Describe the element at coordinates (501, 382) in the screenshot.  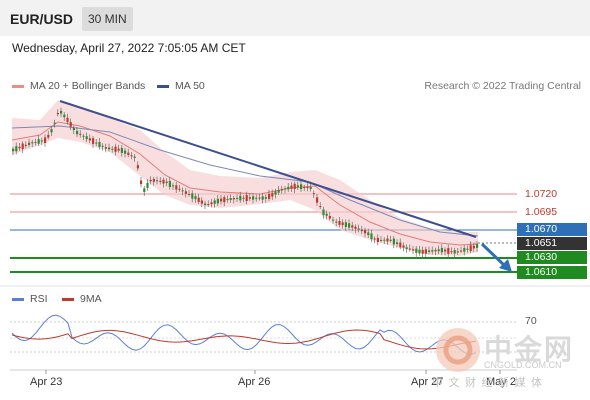
I see `x-axis-label-4: May 2` at that location.